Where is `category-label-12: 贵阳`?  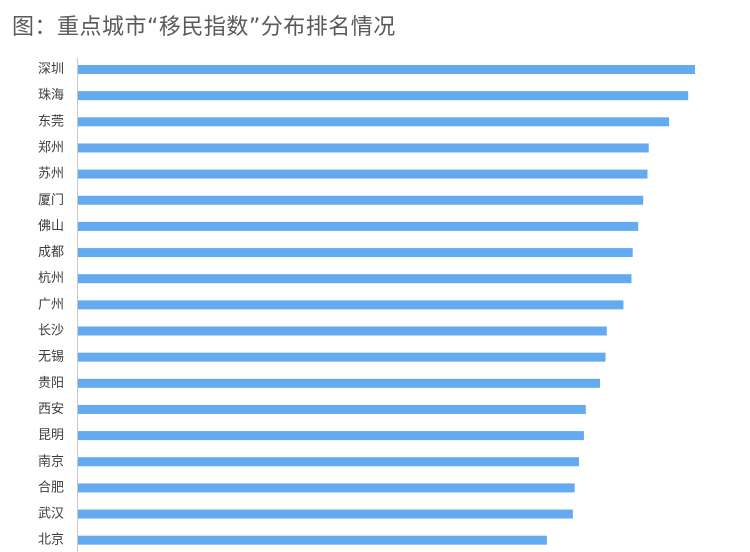 category-label-12: 贵阳 is located at coordinates (51, 383).